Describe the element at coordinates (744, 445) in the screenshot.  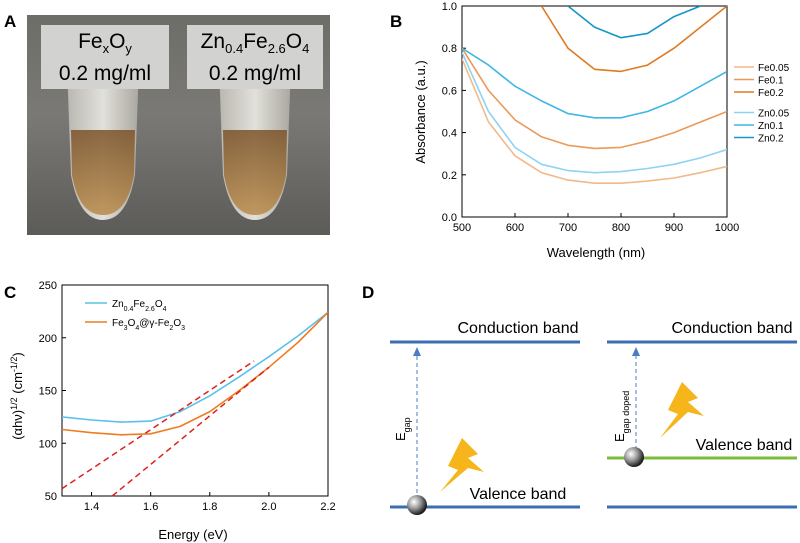
I see `right-valence-label: Valence band` at that location.